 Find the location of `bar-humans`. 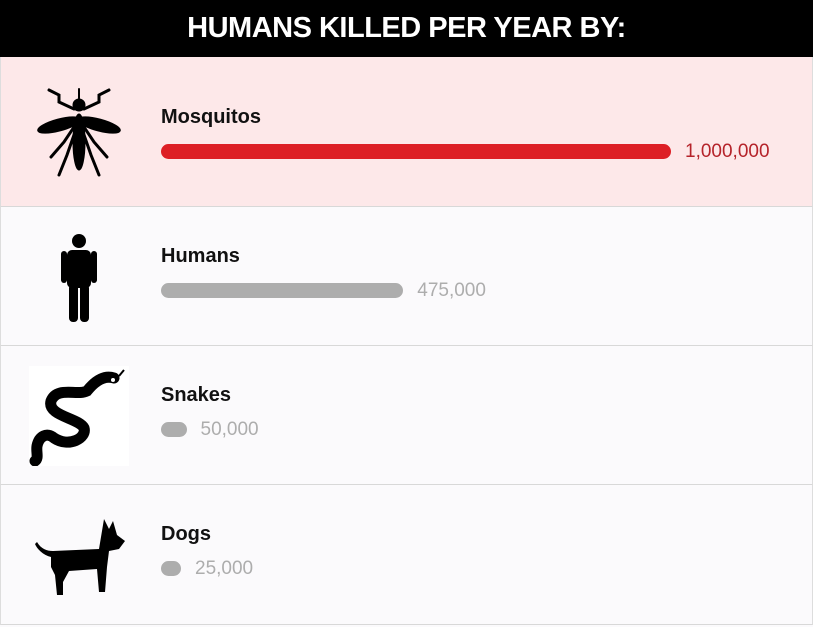

bar-humans is located at coordinates (282, 290).